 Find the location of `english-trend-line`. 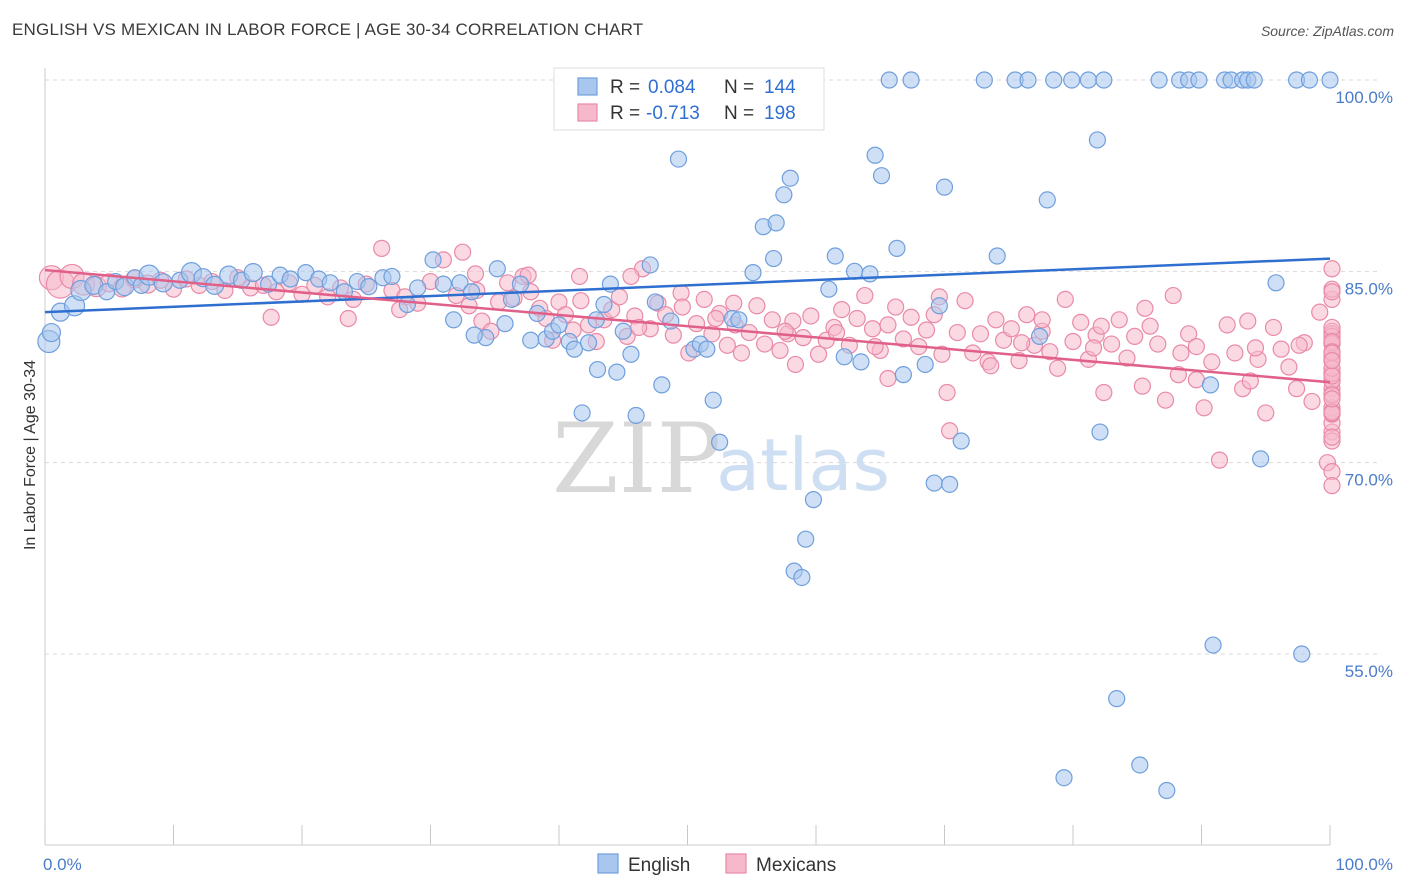

english-trend-line is located at coordinates (687, 285).